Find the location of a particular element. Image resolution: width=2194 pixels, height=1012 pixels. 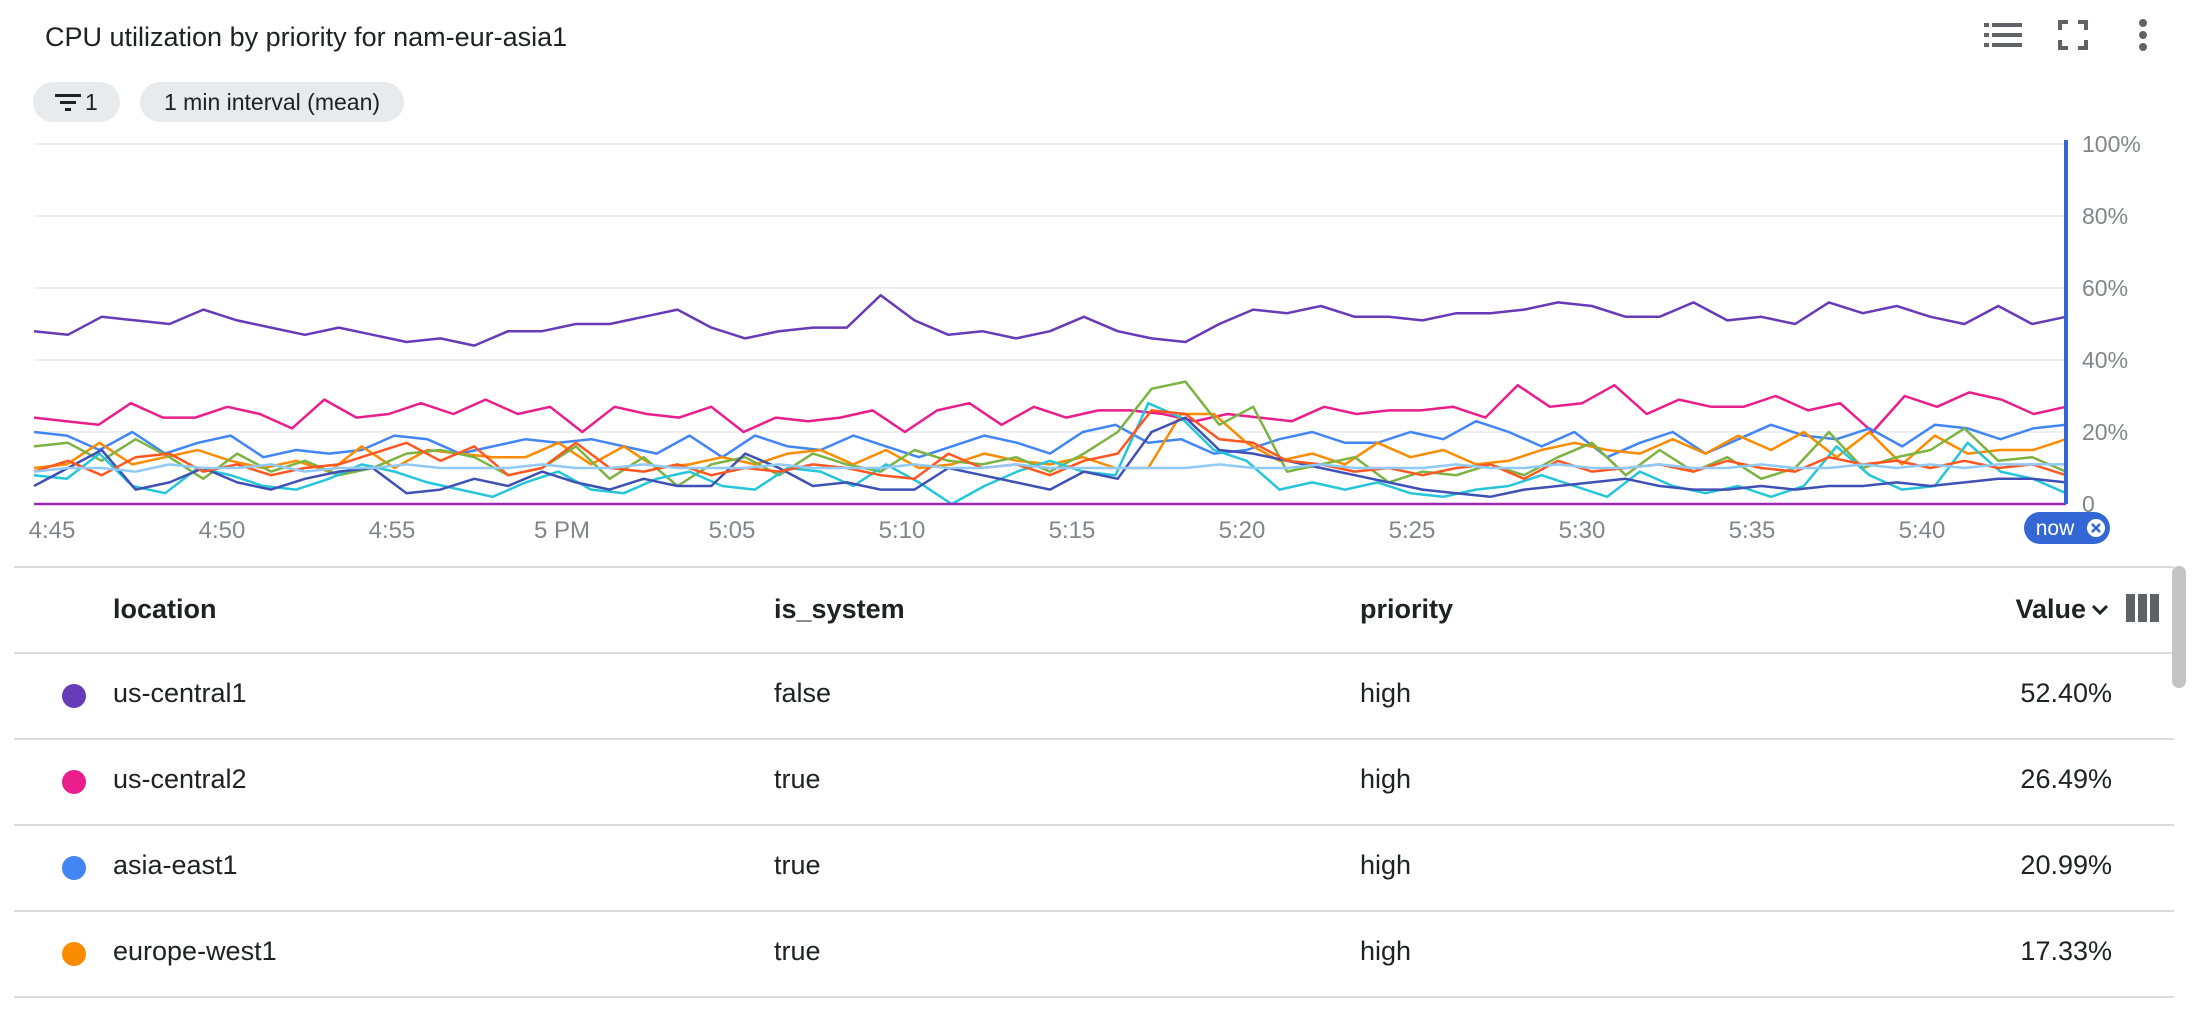

x-tick-label: 5 PM is located at coordinates (562, 530).